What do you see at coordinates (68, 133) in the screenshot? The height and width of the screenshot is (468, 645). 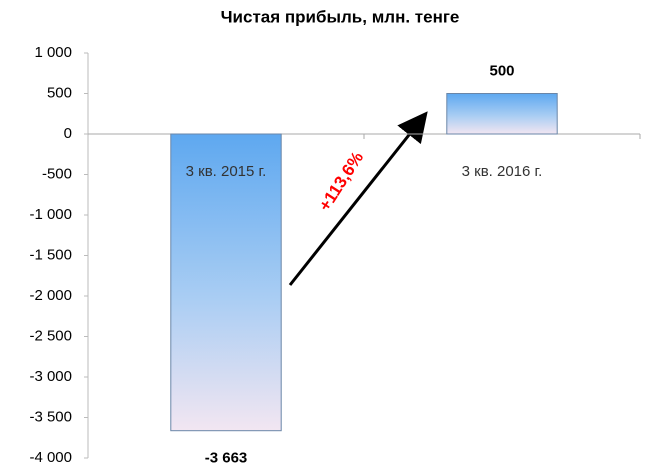 I see `y-tick-label: 0` at bounding box center [68, 133].